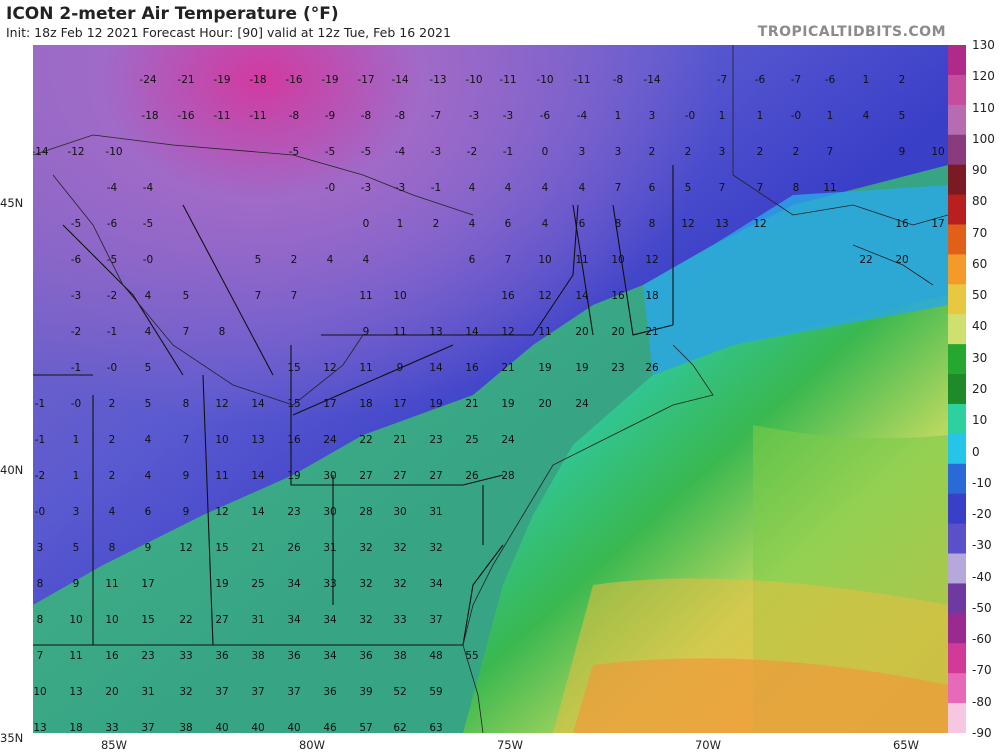 This screenshot has width=1000, height=754. What do you see at coordinates (980, 263) in the screenshot?
I see `colorbar-tick-label: 60` at bounding box center [980, 263].